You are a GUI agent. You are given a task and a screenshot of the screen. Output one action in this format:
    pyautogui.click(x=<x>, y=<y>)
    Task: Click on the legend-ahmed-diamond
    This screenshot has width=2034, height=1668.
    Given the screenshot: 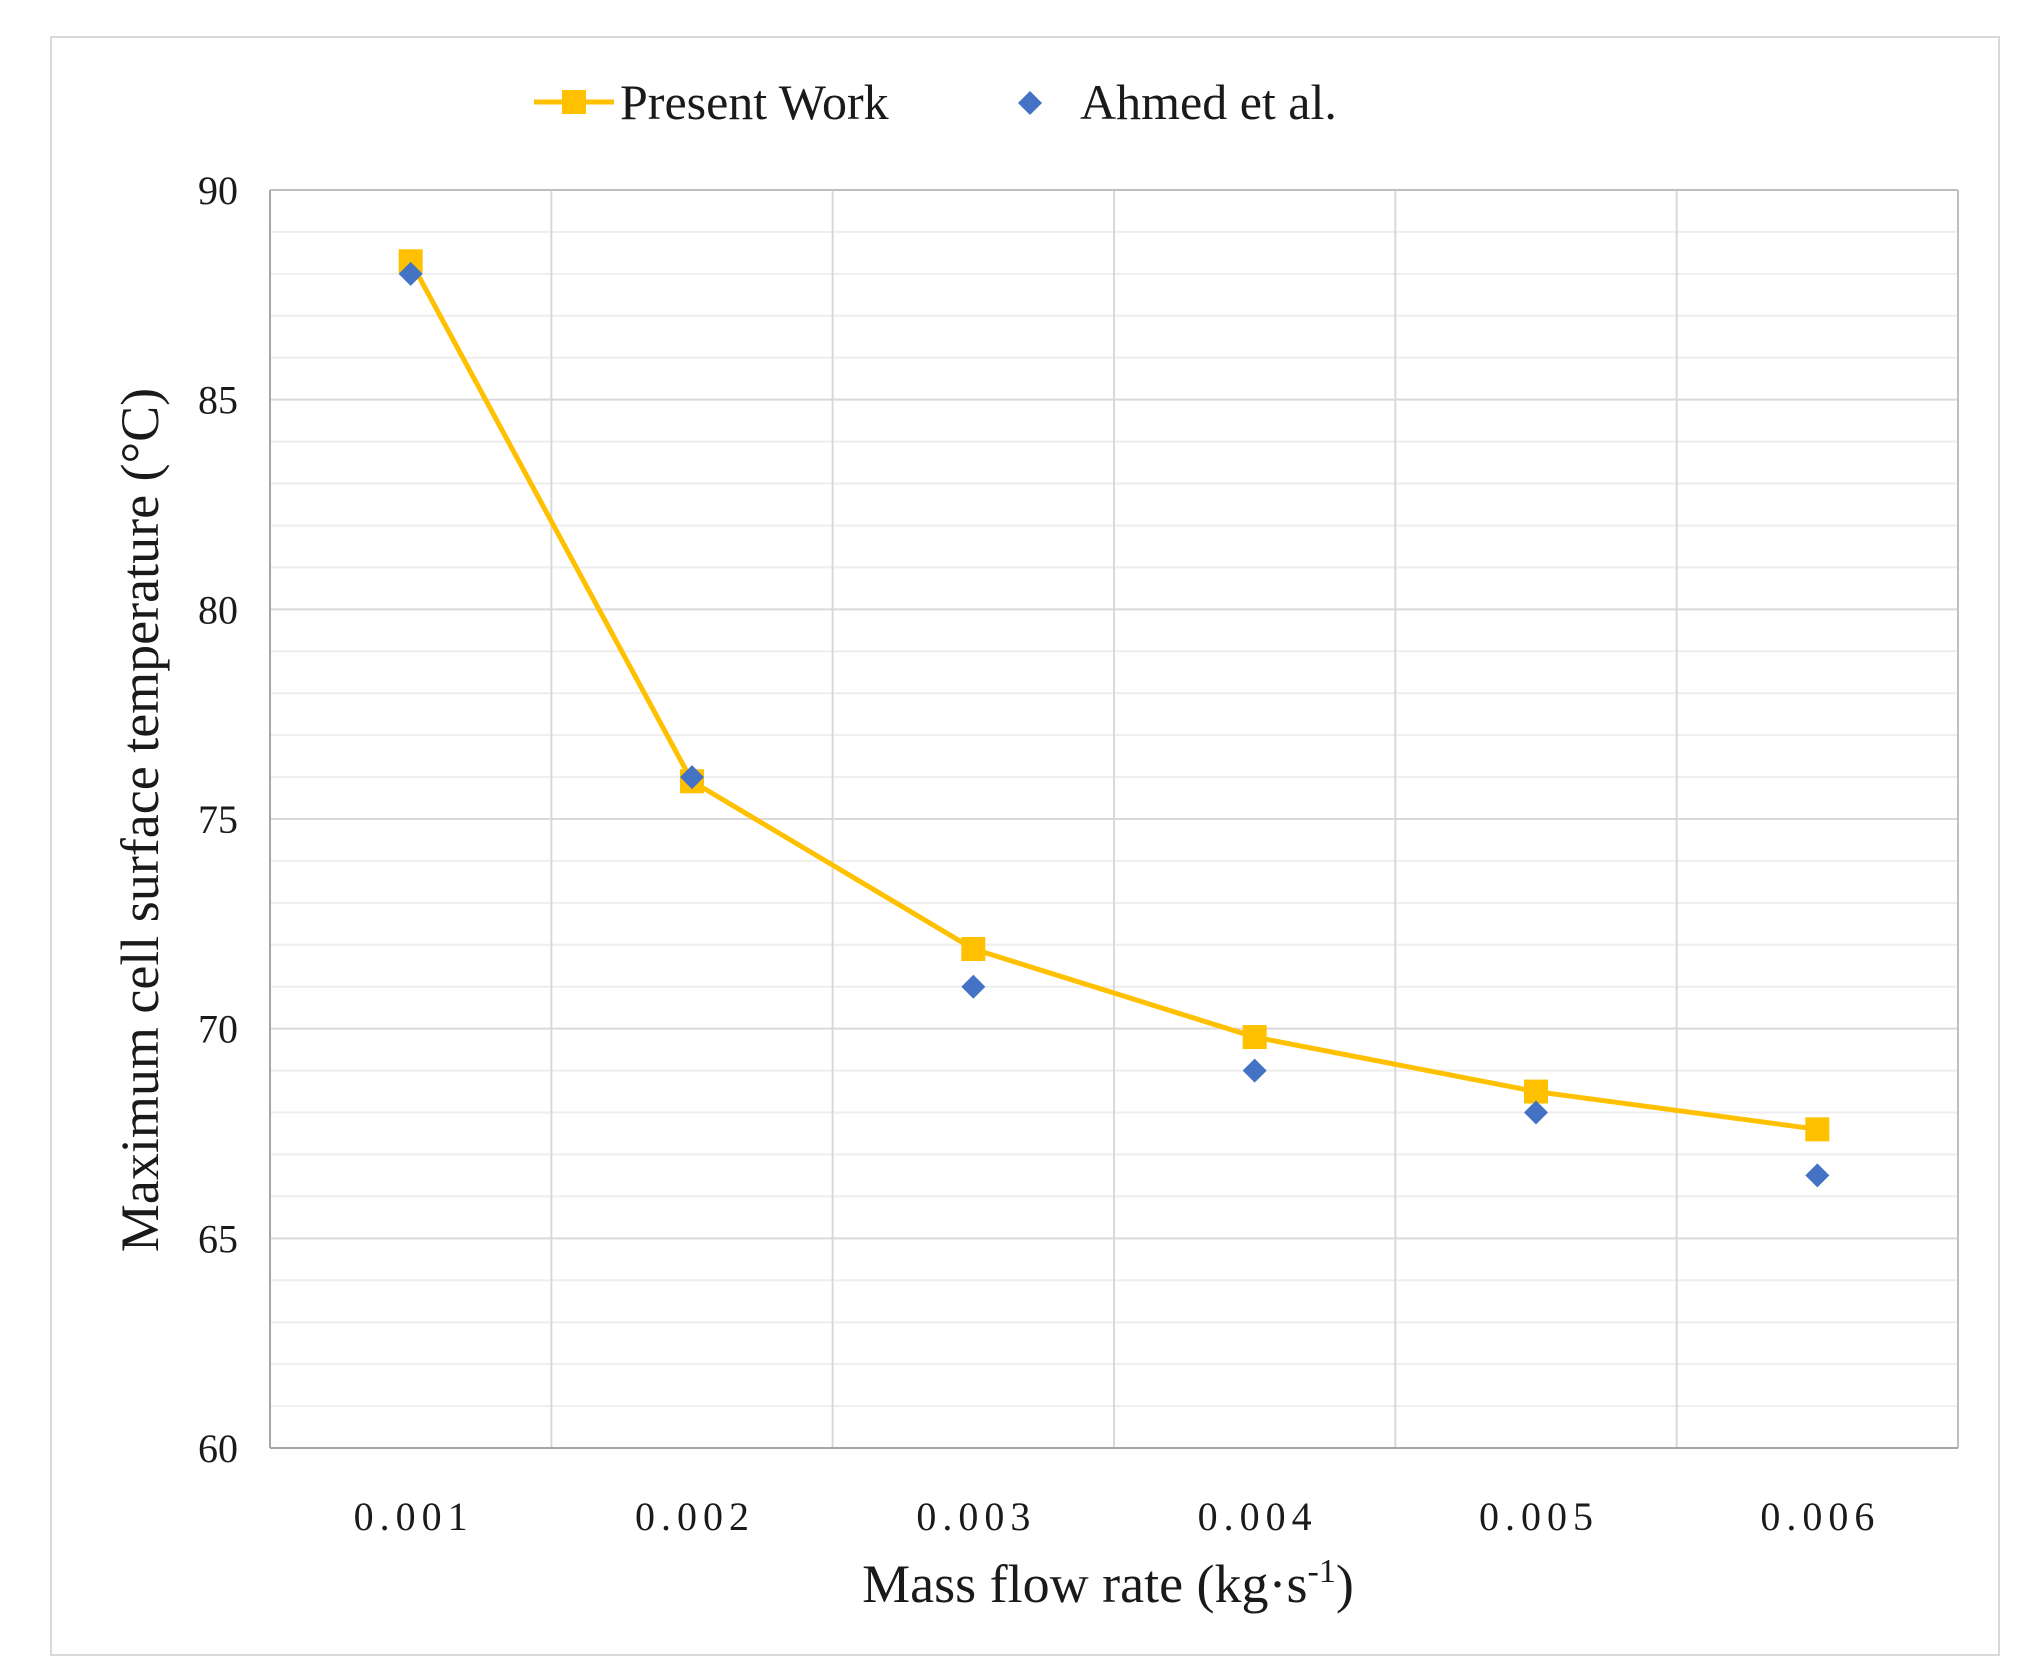 What is the action you would take?
    pyautogui.click(x=1030, y=103)
    